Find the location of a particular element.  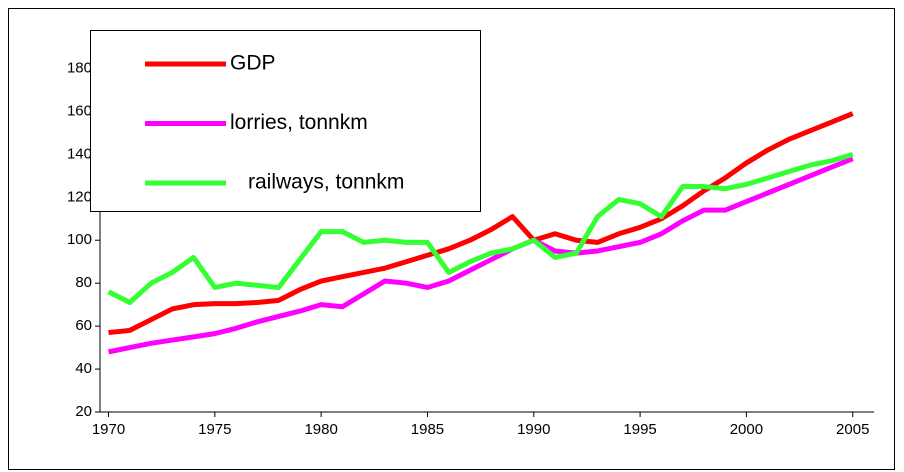

x-tick-label: 1980 is located at coordinates (320, 429).